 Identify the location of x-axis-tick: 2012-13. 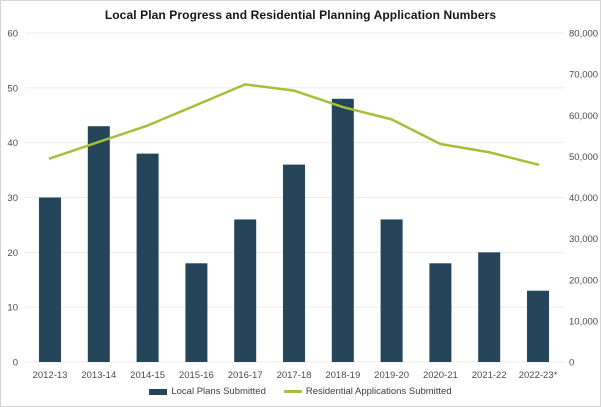
(50, 375).